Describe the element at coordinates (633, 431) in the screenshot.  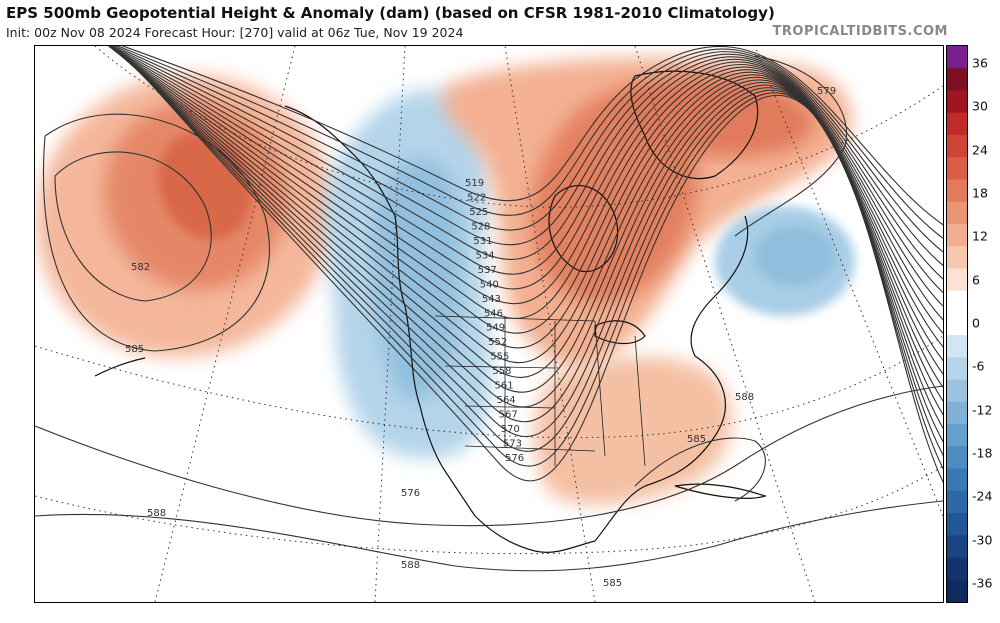
I see `positive-anomaly-southeast` at that location.